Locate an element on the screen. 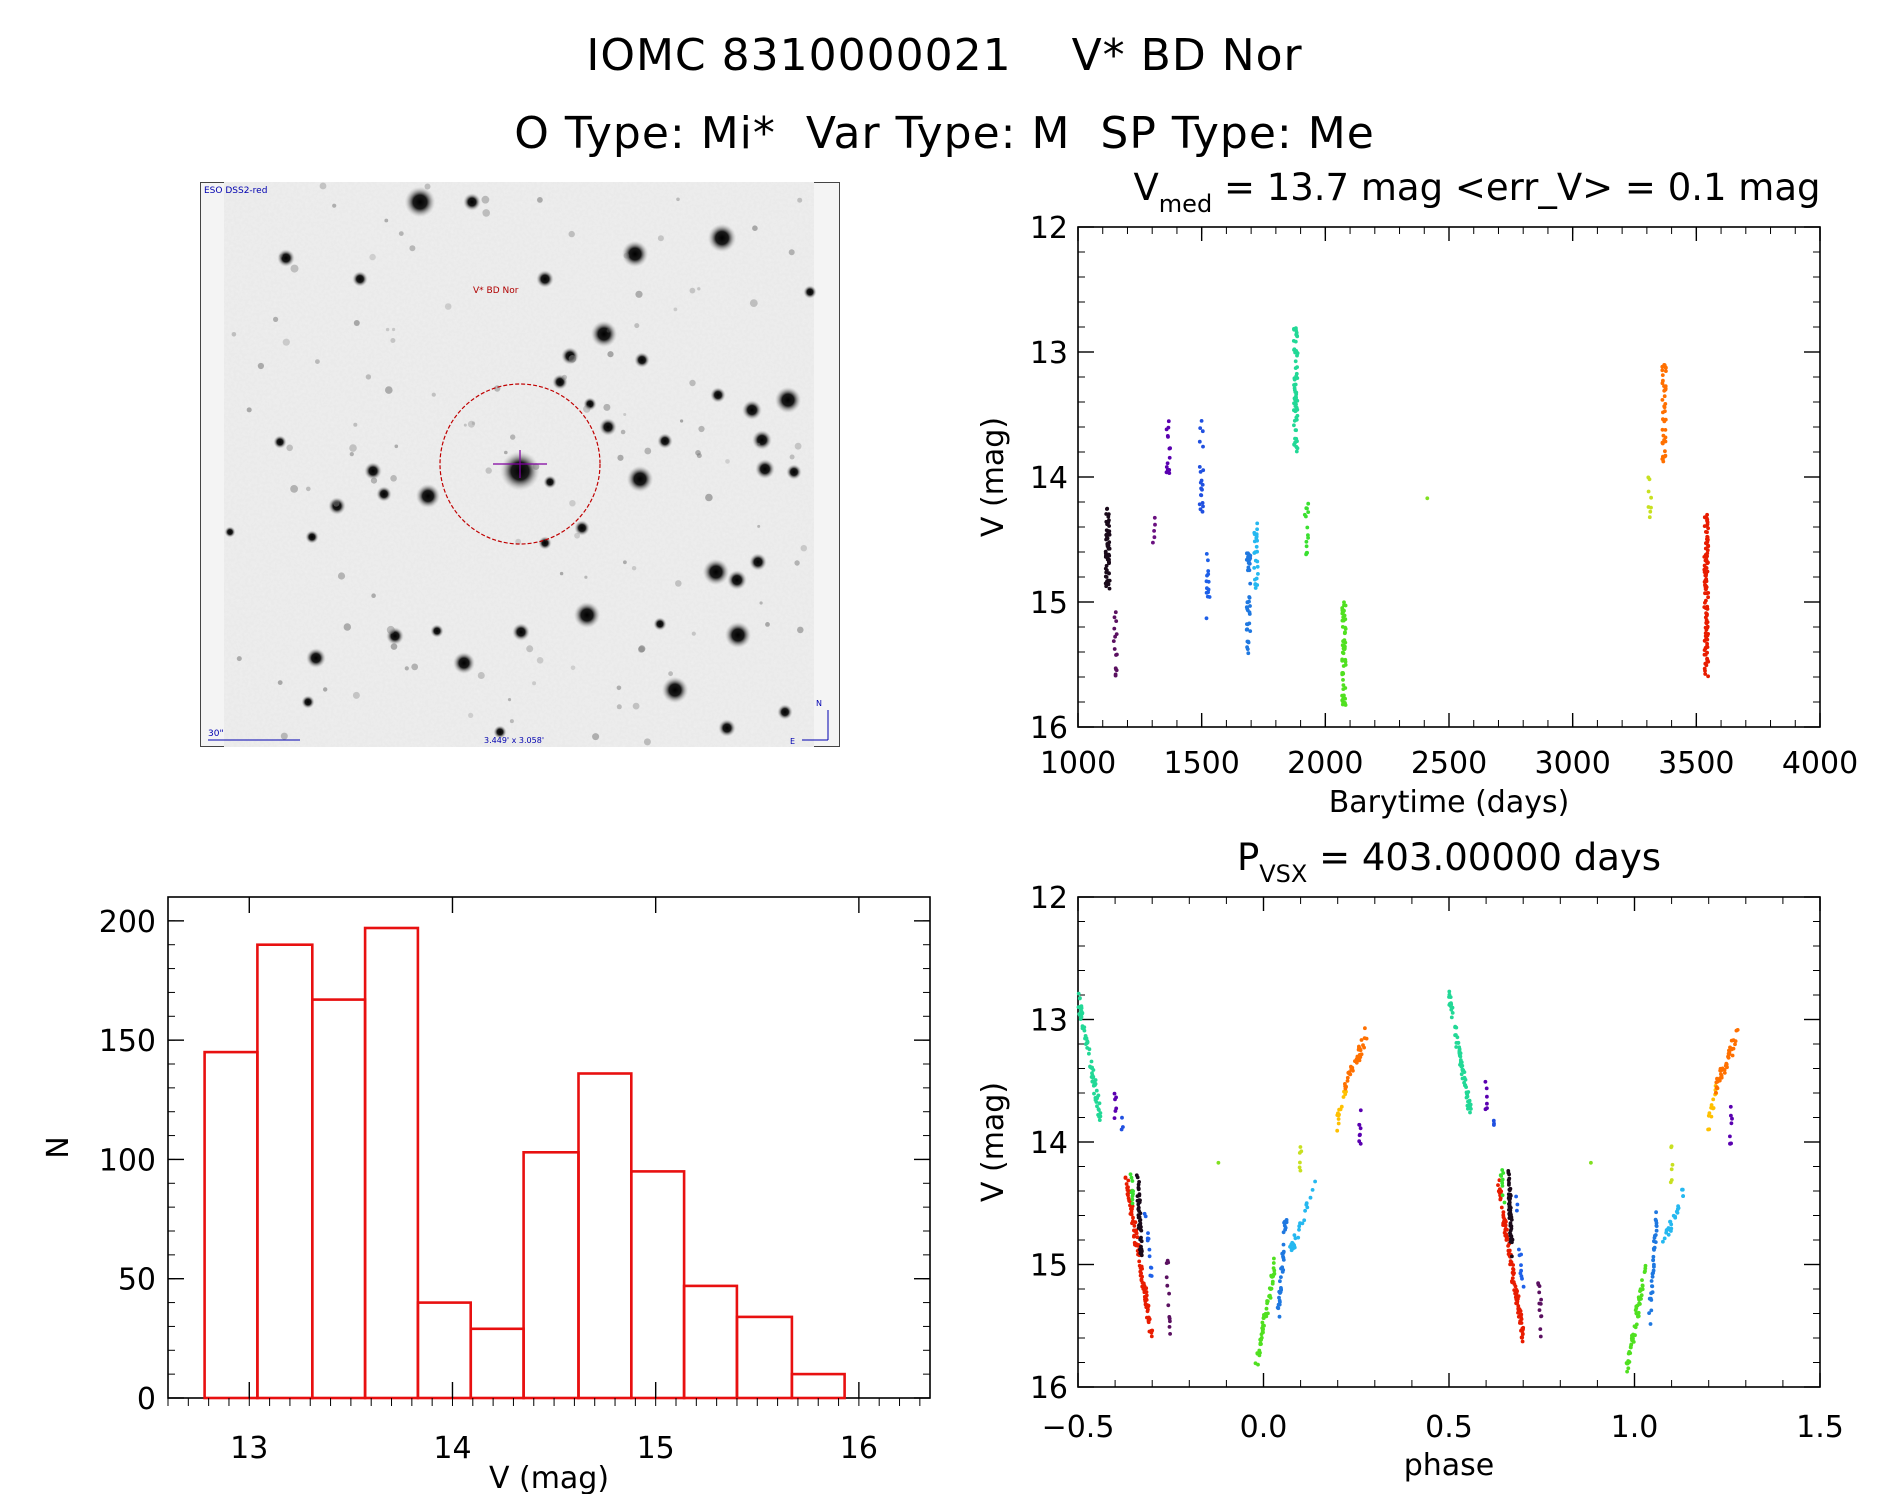  hist-xtick-label: 14 is located at coordinates (452, 1448).